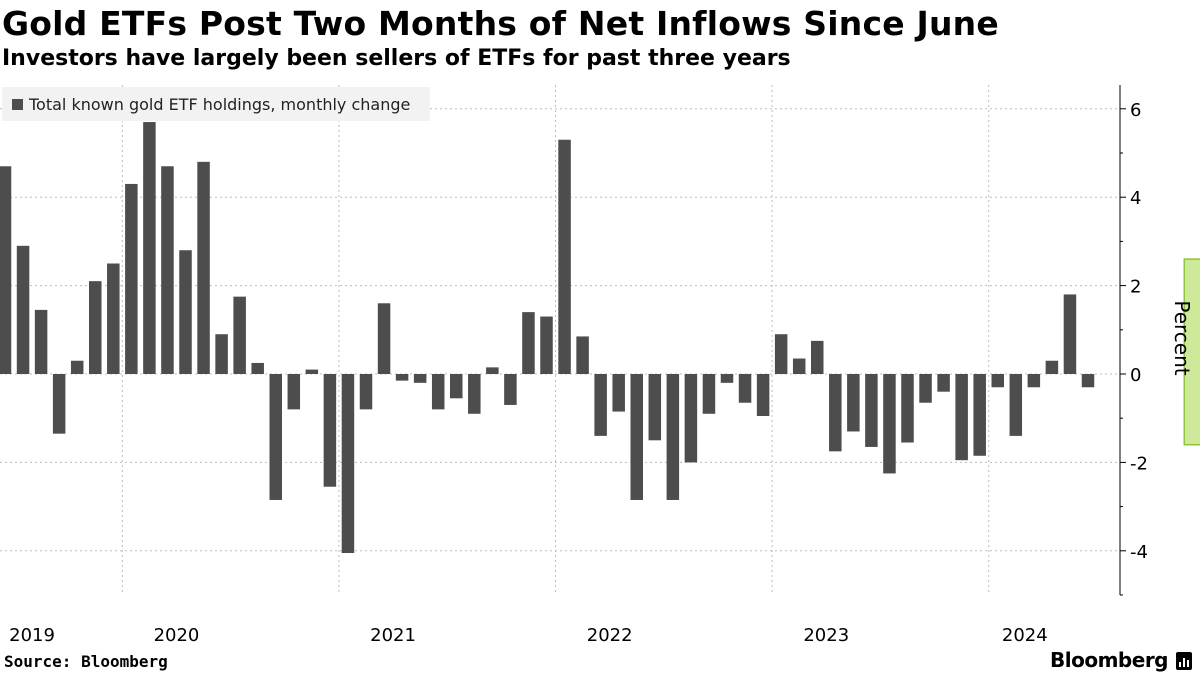 This screenshot has height=675, width=1200. I want to click on x-year-label: 2020, so click(177, 635).